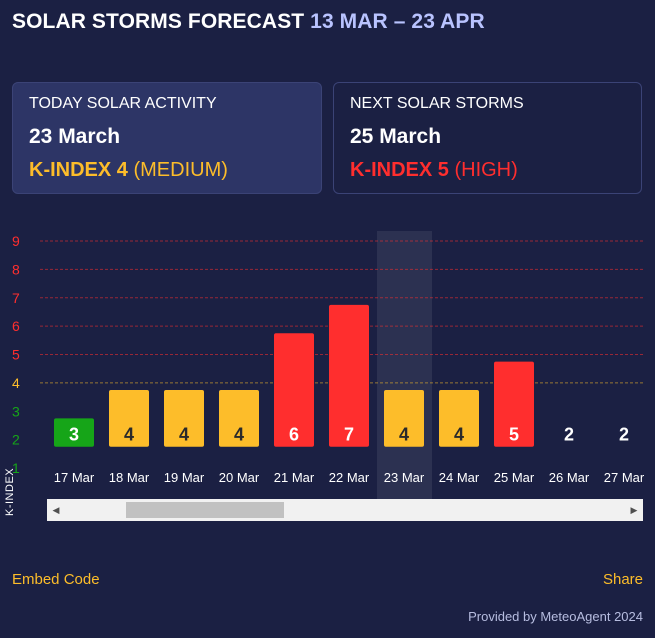  Describe the element at coordinates (16, 411) in the screenshot. I see `y-tick-label-3: 3` at that location.